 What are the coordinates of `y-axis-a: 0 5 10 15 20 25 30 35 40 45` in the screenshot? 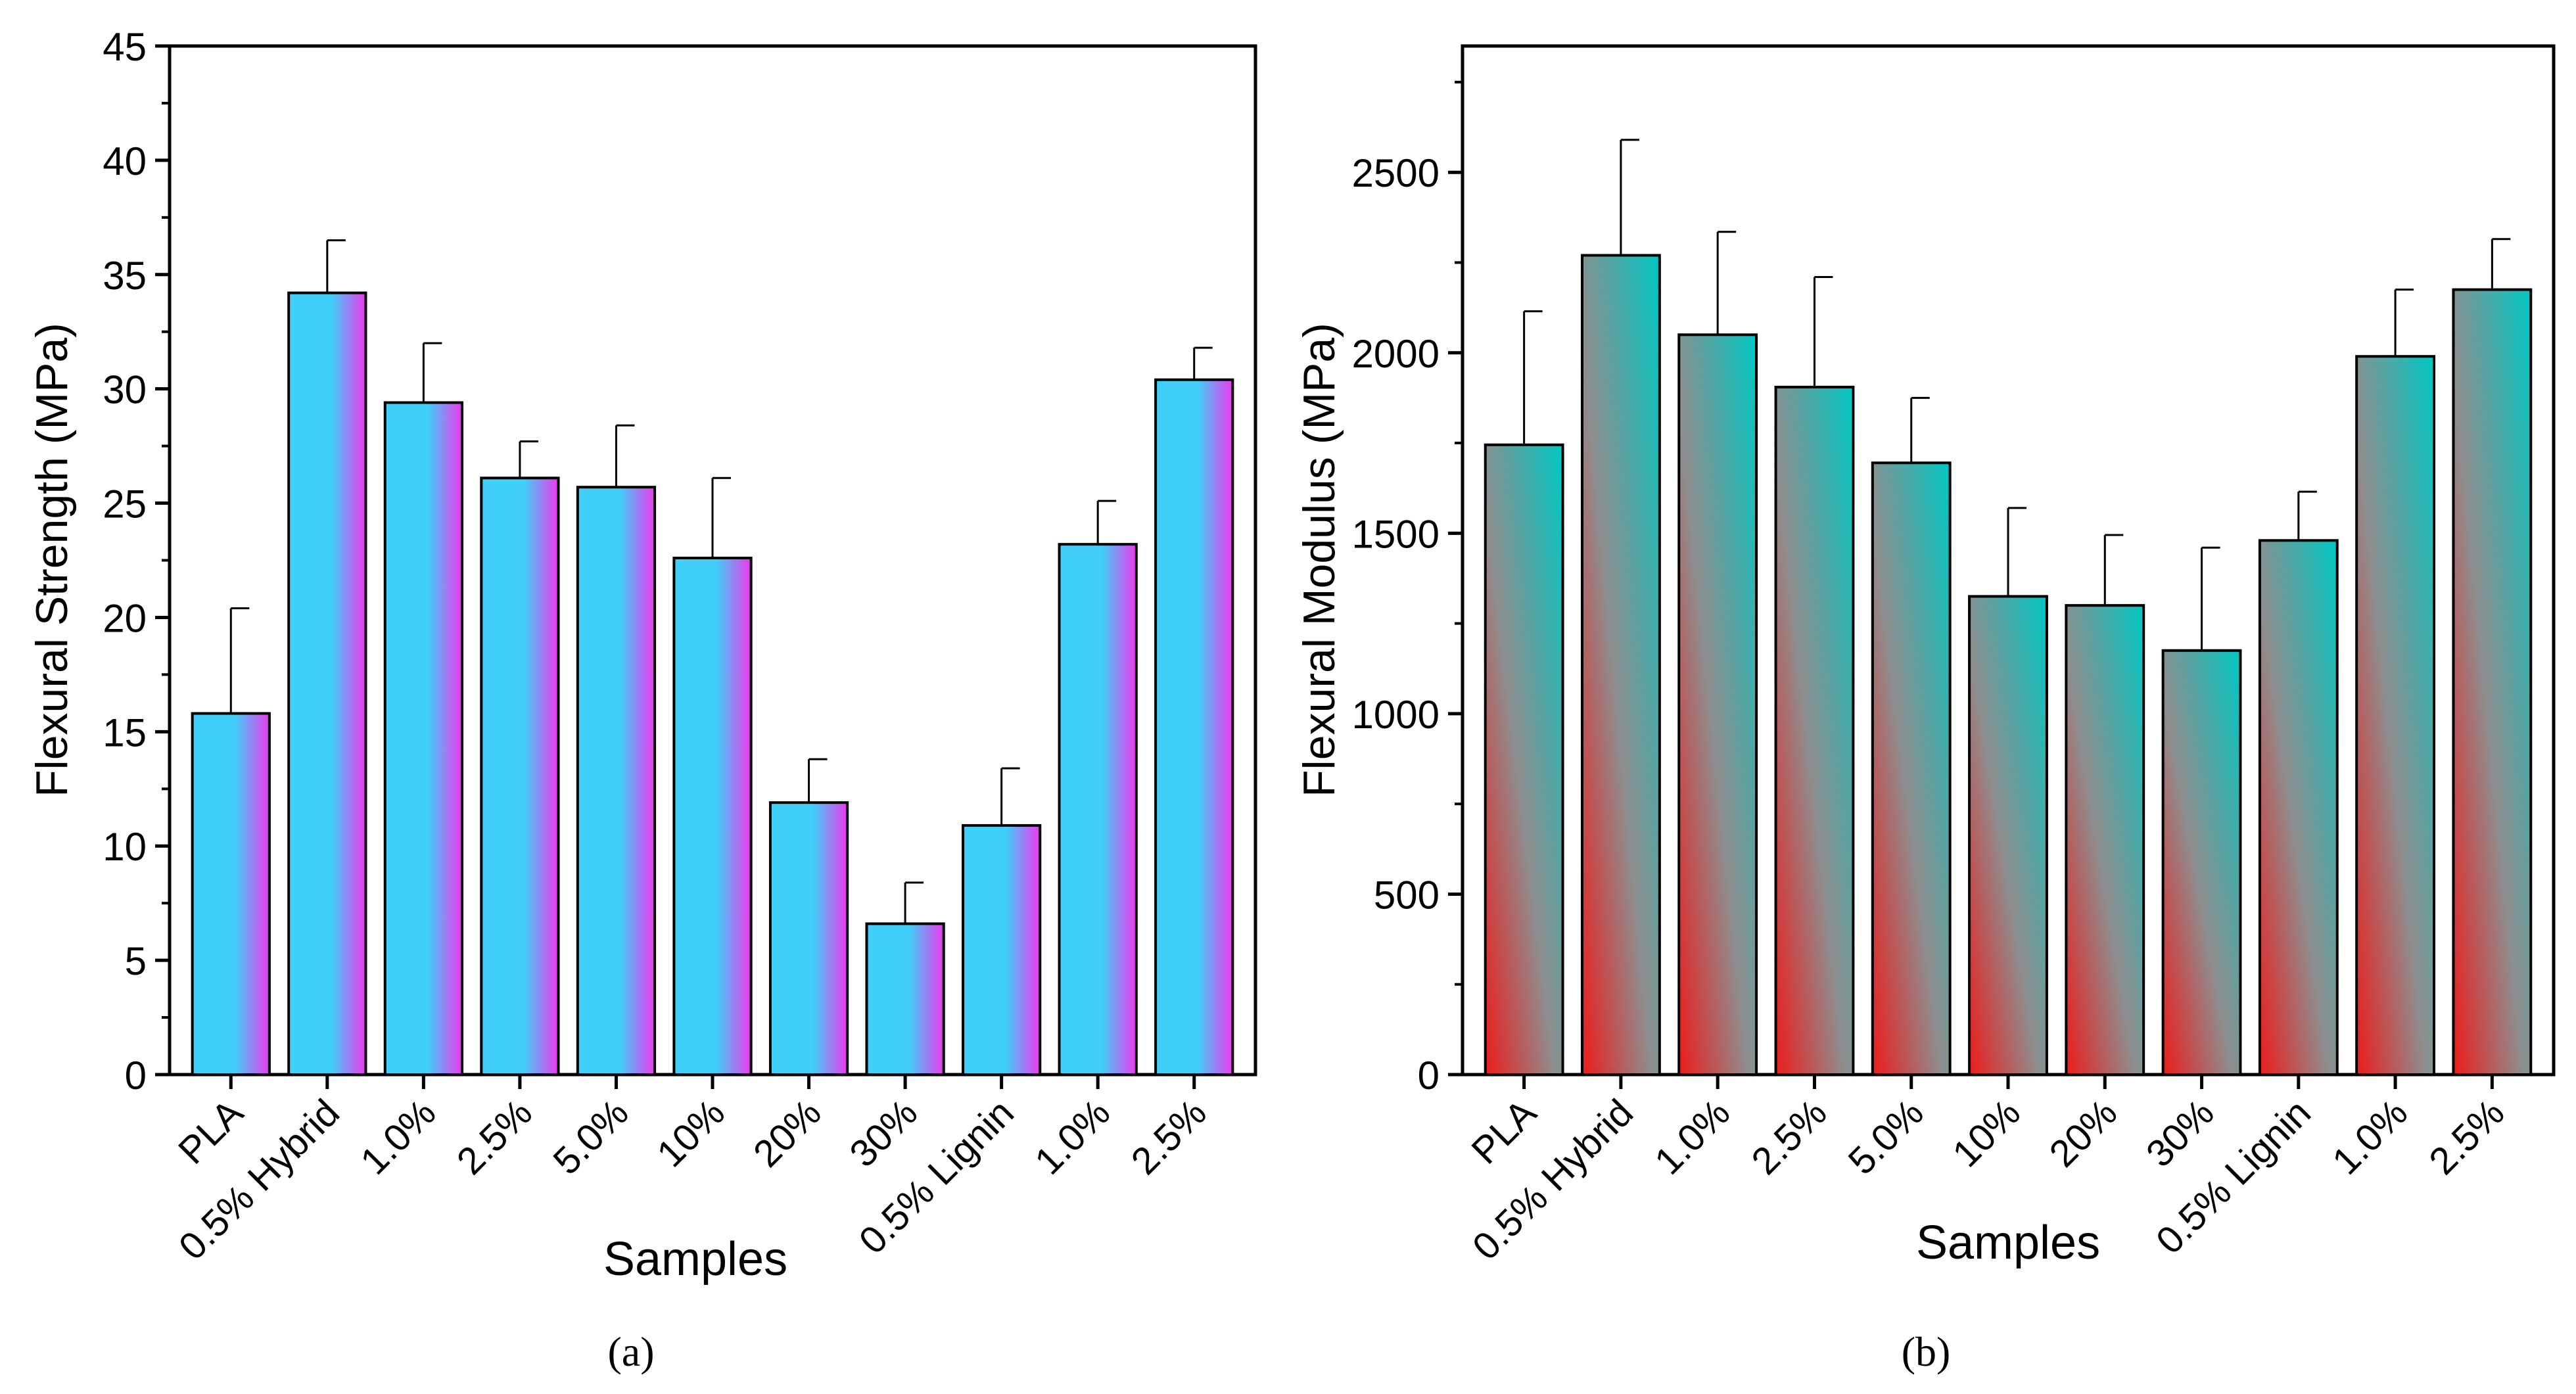 It's located at (136, 561).